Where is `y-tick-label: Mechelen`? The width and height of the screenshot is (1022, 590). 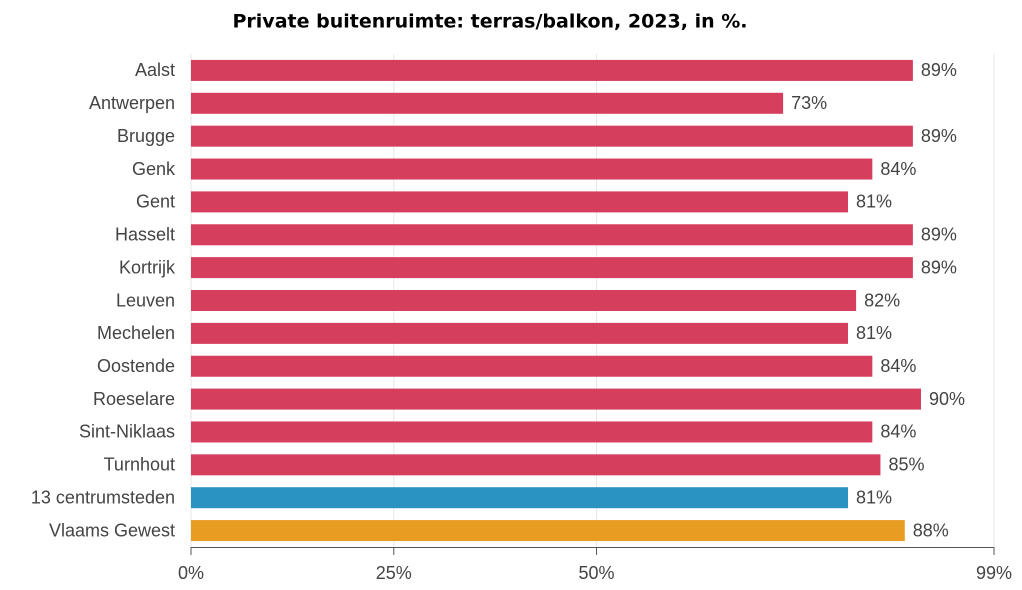
y-tick-label: Mechelen is located at coordinates (136, 333).